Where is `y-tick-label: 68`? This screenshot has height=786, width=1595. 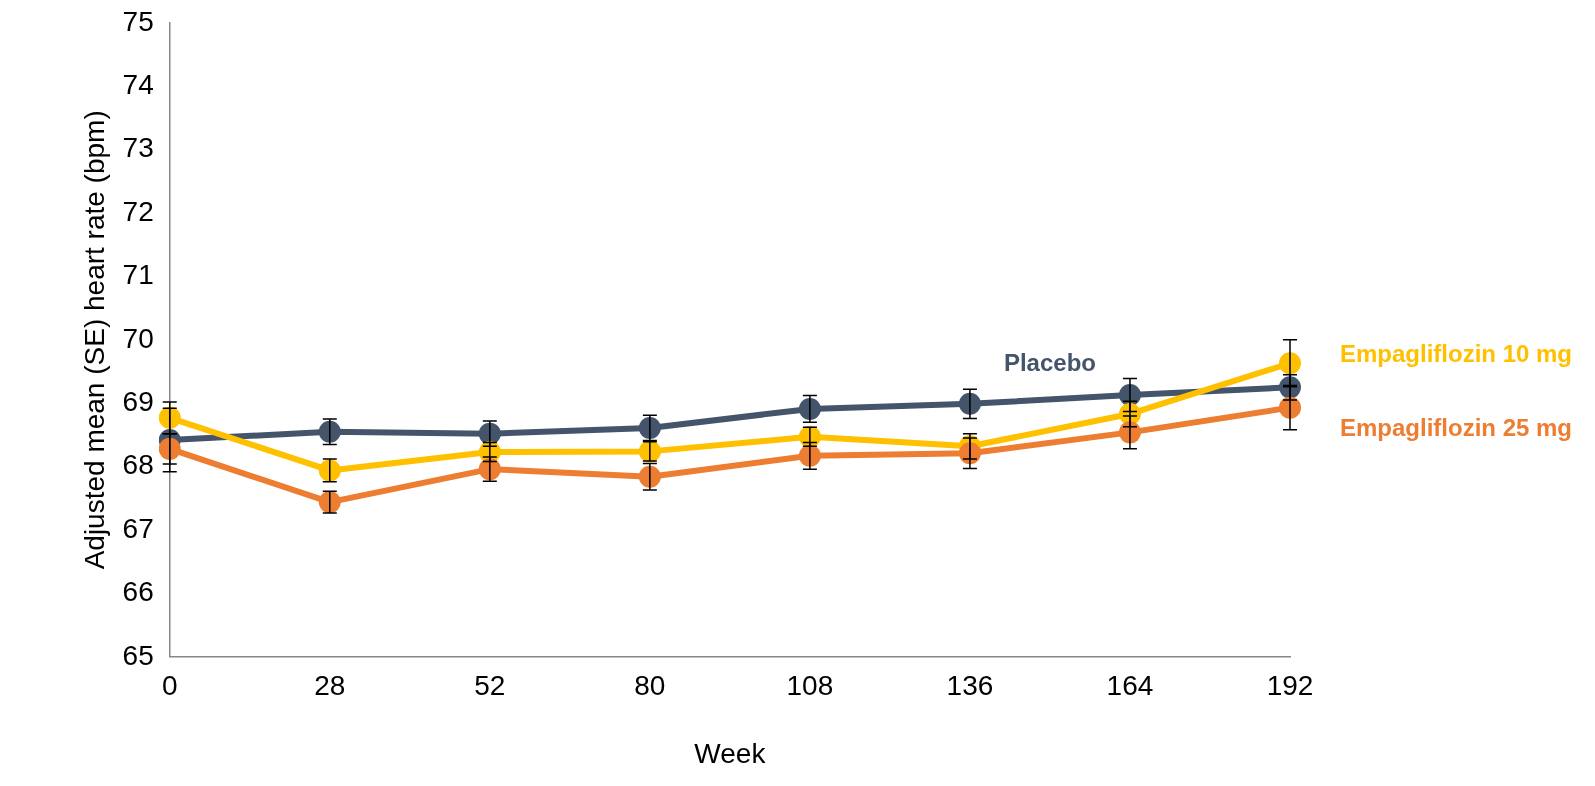
y-tick-label: 68 is located at coordinates (138, 465).